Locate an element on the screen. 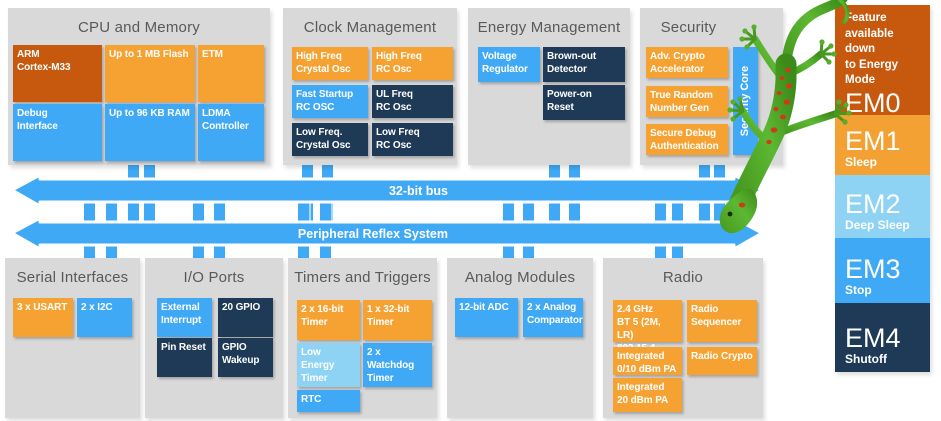 The image size is (941, 421). em1-label: EM1 is located at coordinates (873, 140).